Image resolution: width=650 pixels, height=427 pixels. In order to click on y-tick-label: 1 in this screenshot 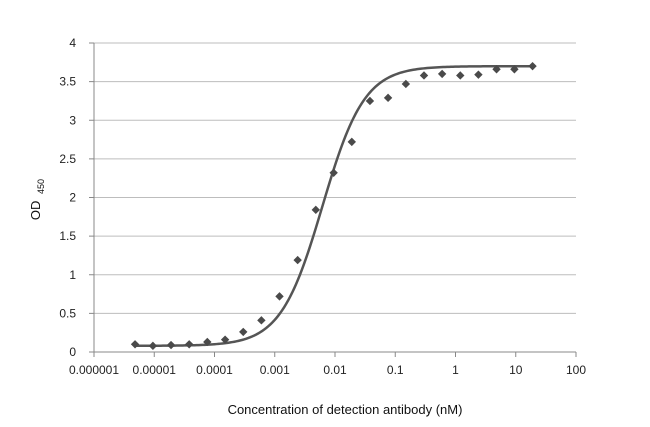, I will do `click(72, 275)`.